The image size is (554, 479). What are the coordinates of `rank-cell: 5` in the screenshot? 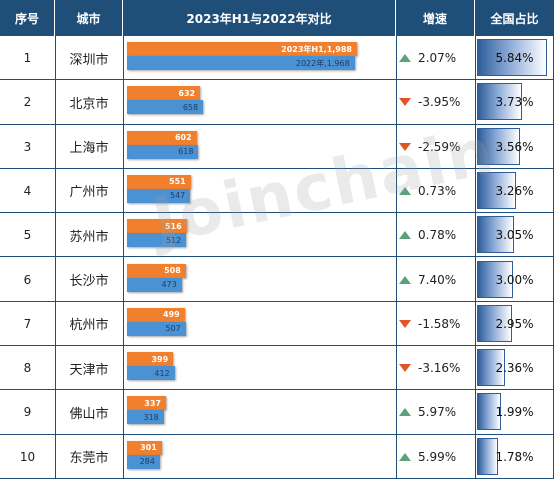 It's located at (27, 235).